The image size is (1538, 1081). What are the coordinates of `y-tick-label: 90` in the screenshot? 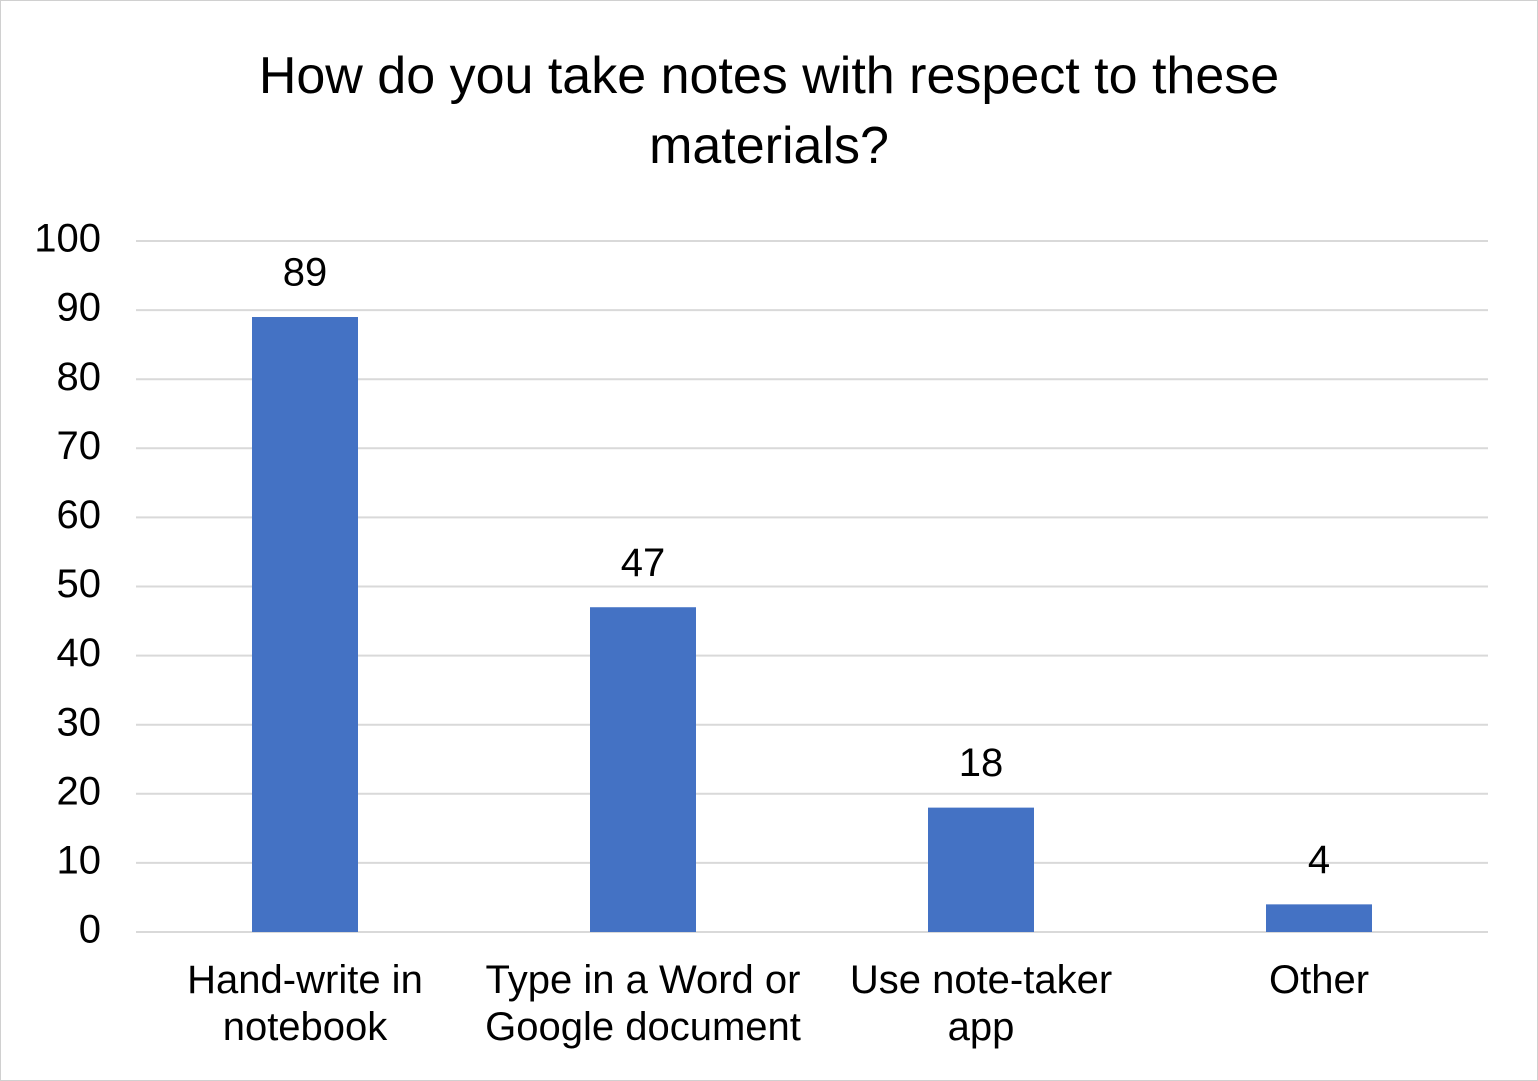 It's located at (79, 308).